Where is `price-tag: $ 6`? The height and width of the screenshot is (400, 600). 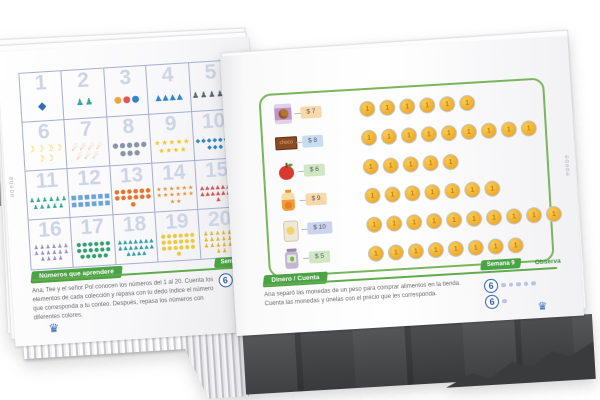 price-tag: $ 6 is located at coordinates (314, 170).